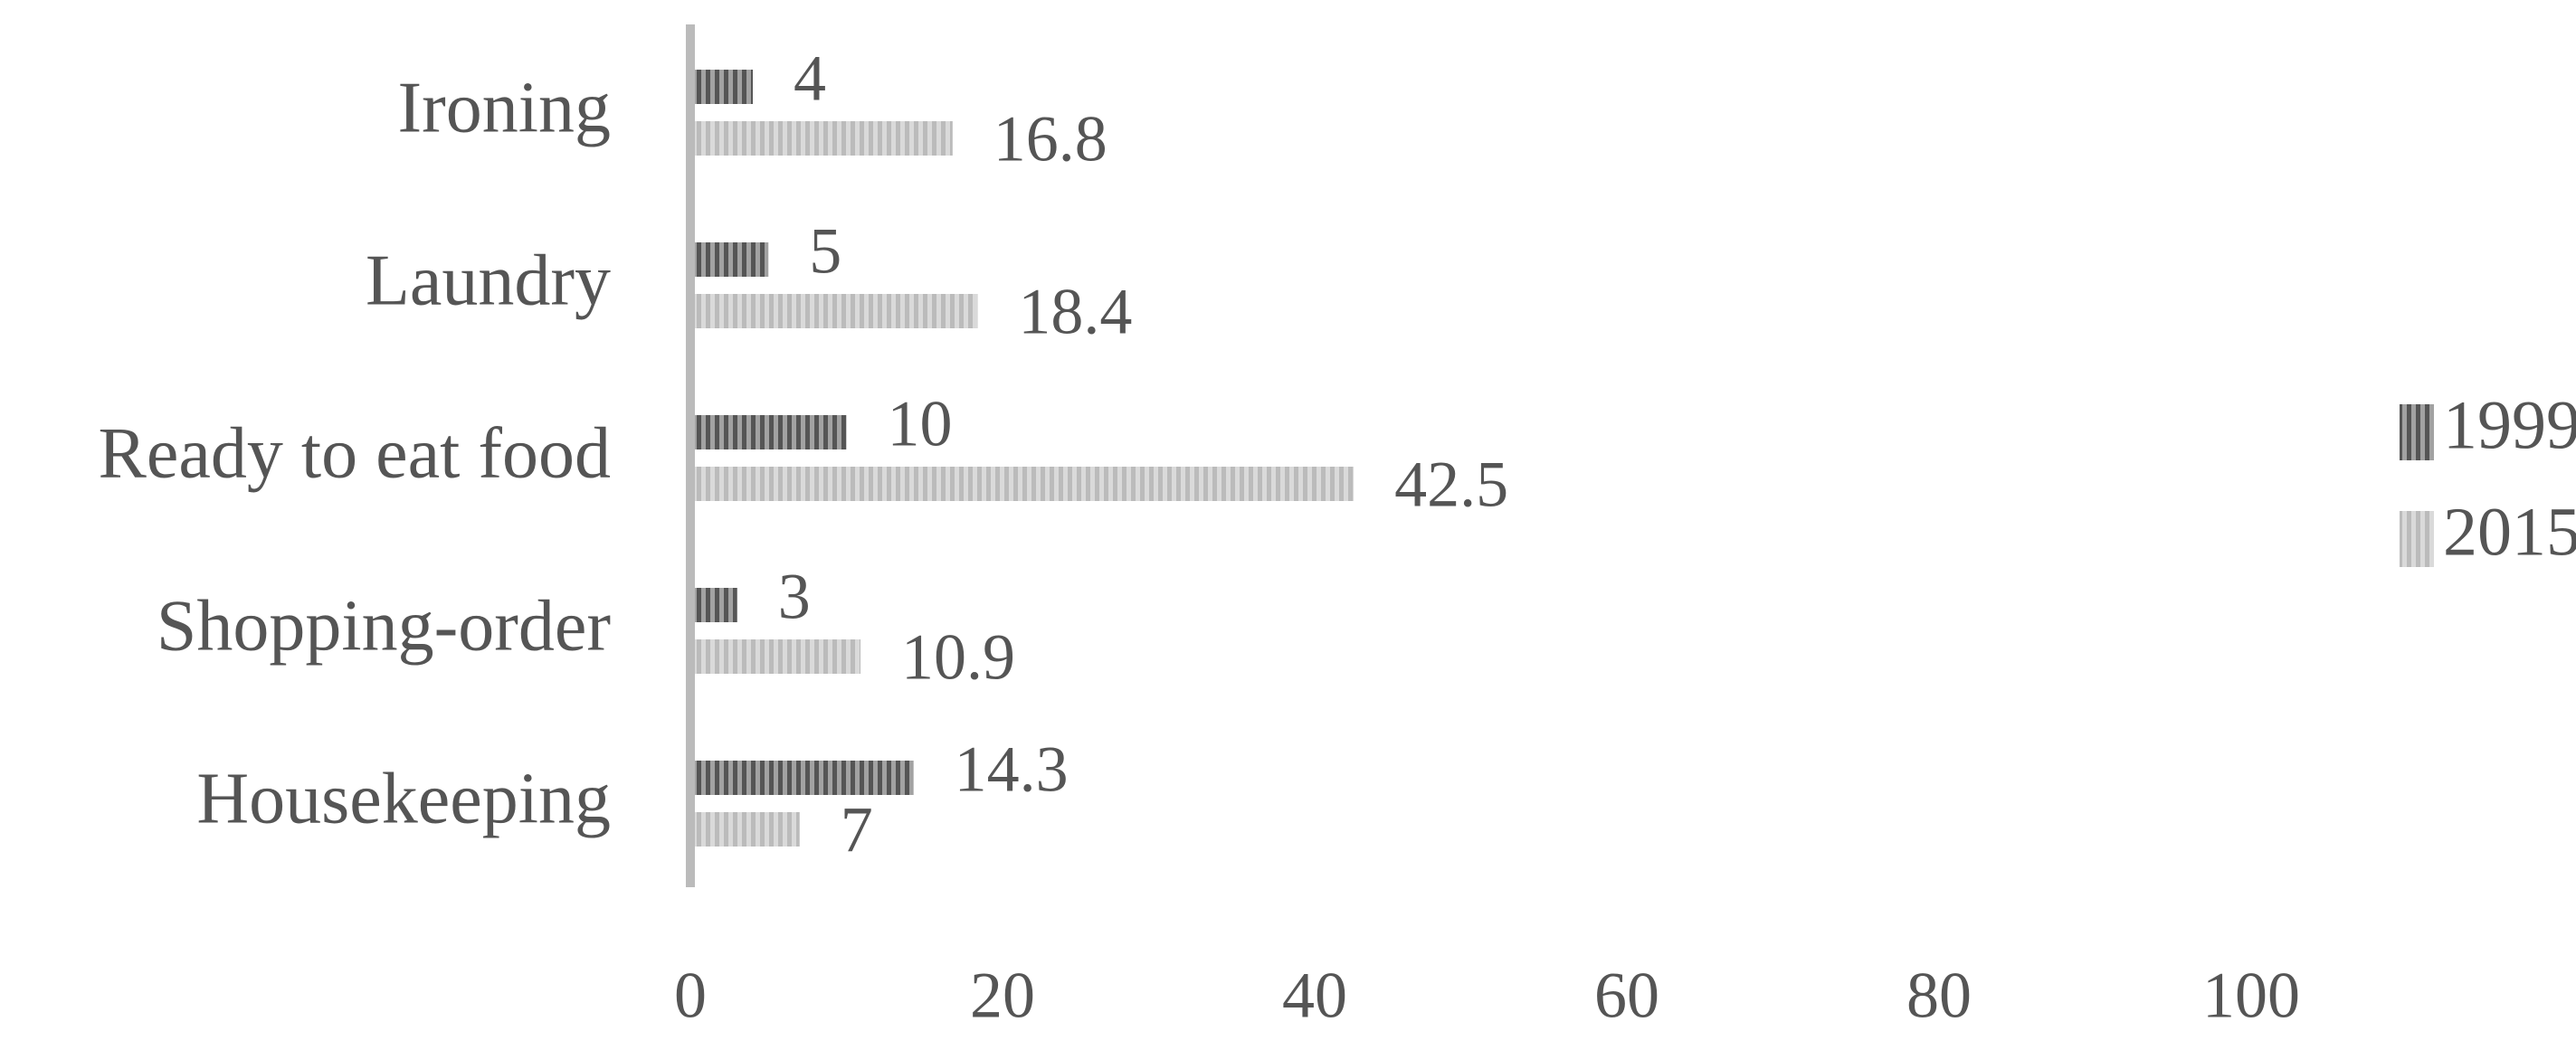 This screenshot has height=1050, width=2576. What do you see at coordinates (1012, 769) in the screenshot?
I see `value-label: 14.3` at bounding box center [1012, 769].